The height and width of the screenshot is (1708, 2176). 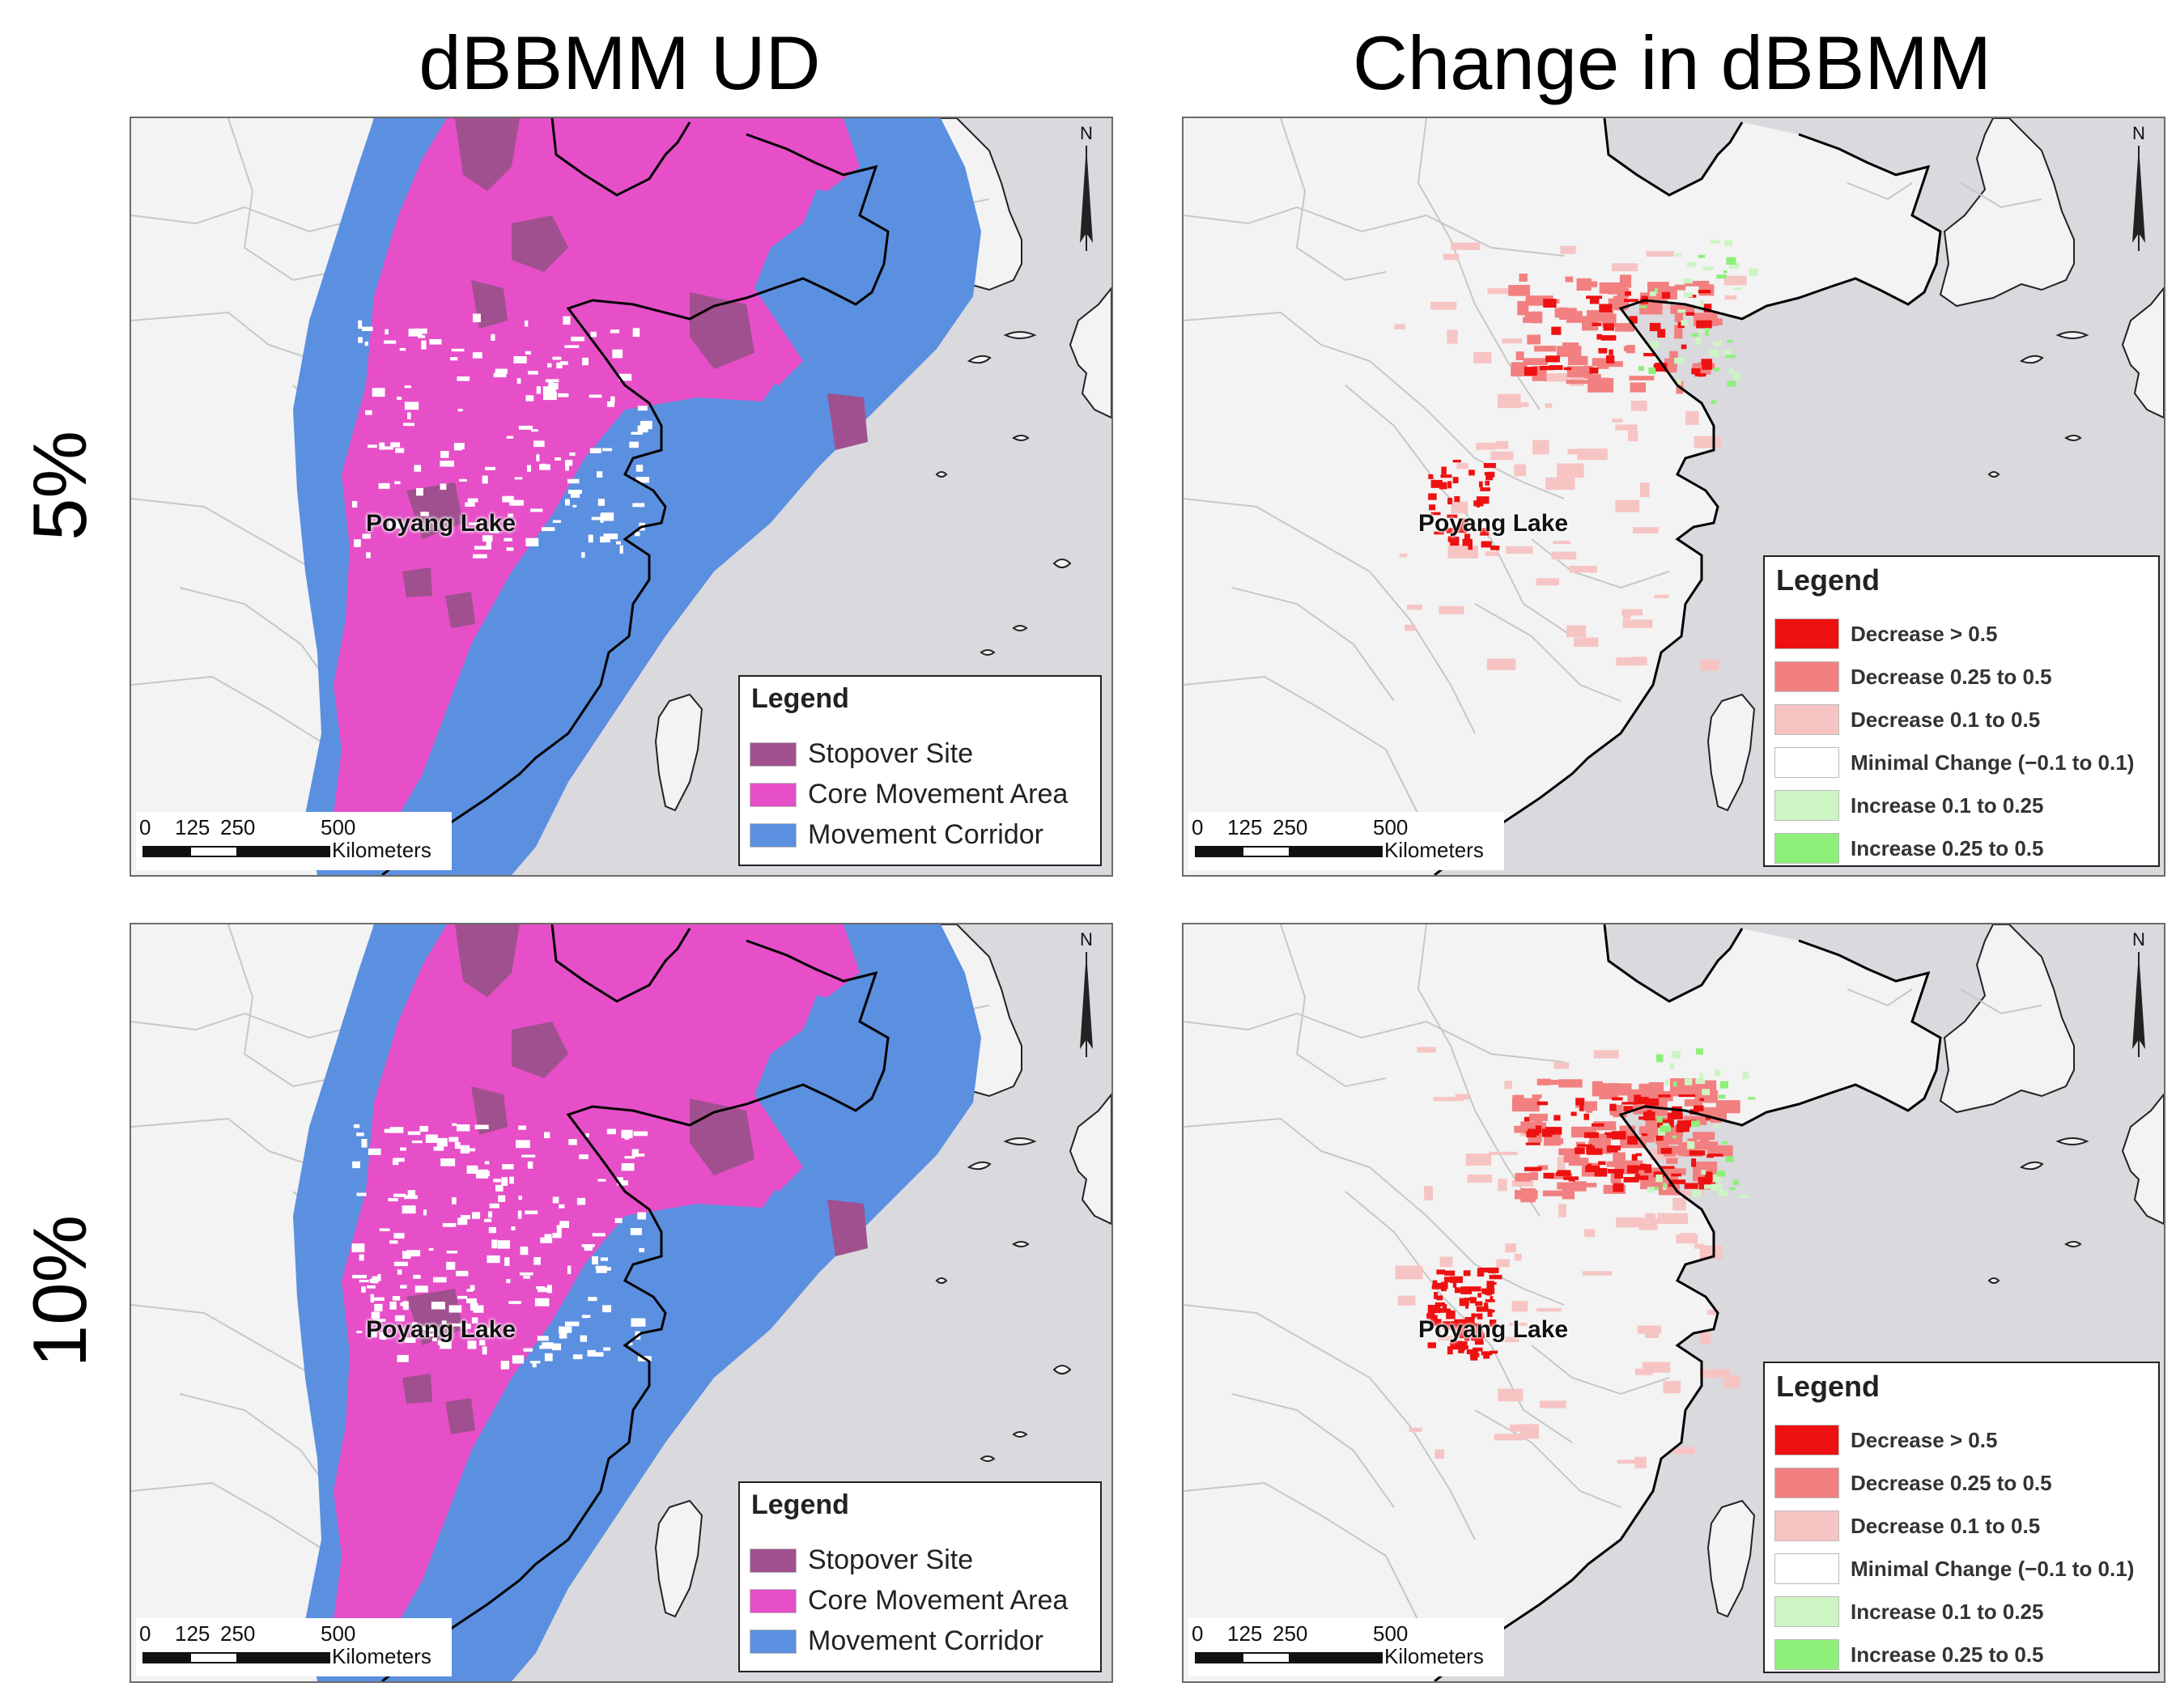 I want to click on legend-item: Decrease > 0.5, so click(x=1886, y=1440).